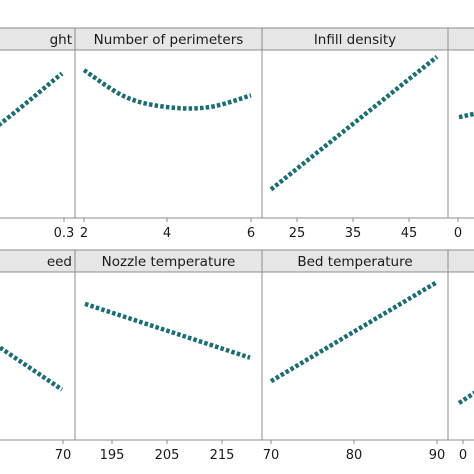 This screenshot has height=474, width=474. What do you see at coordinates (112, 455) in the screenshot?
I see `x-tick-label: 195` at bounding box center [112, 455].